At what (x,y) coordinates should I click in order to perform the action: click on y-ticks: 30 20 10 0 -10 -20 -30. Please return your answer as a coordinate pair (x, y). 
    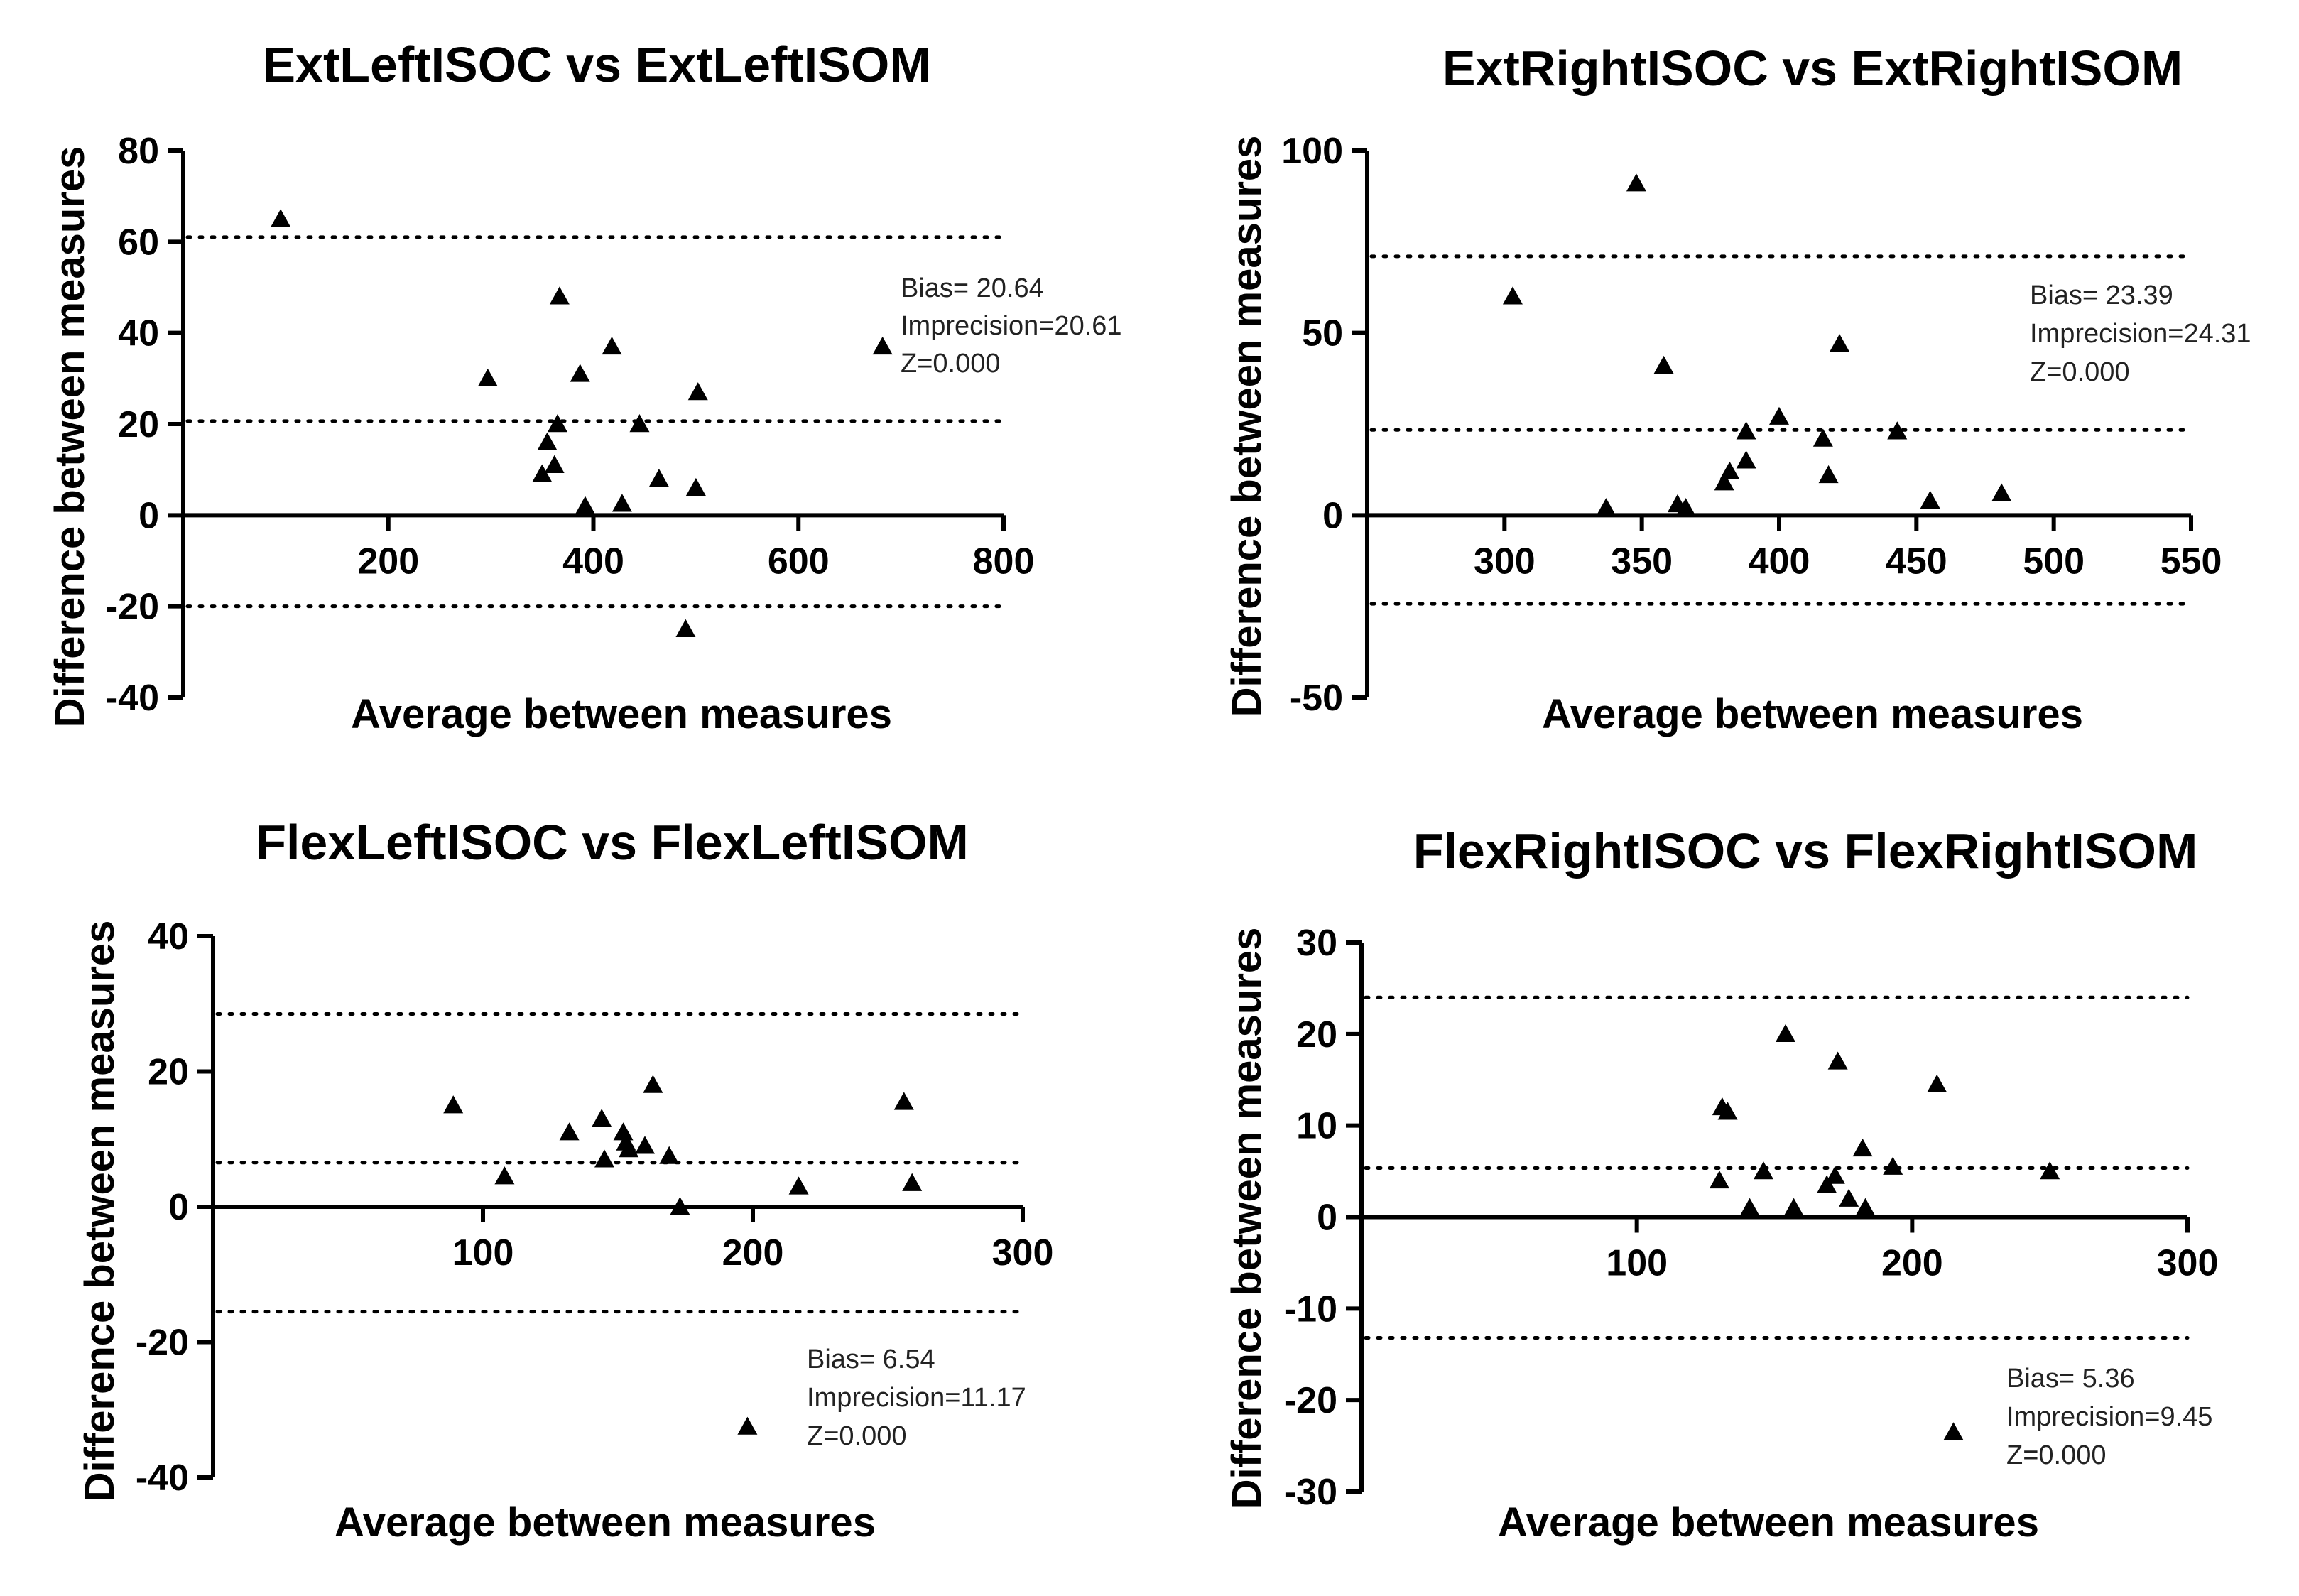
    Looking at the image, I should click on (1323, 1218).